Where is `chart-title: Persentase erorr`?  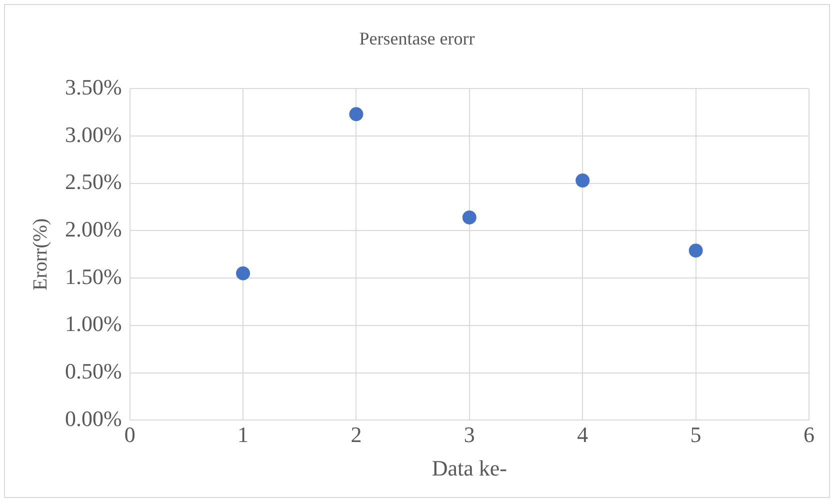
chart-title: Persentase erorr is located at coordinates (417, 38).